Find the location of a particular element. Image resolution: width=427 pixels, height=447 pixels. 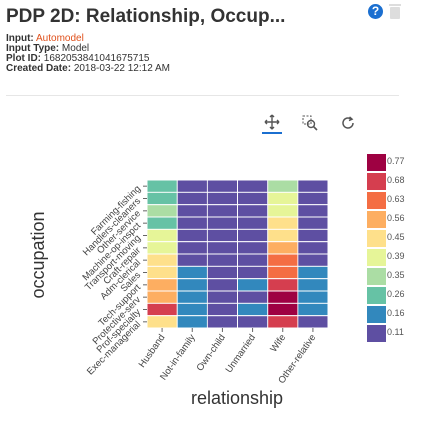

divider is located at coordinates (202, 95).